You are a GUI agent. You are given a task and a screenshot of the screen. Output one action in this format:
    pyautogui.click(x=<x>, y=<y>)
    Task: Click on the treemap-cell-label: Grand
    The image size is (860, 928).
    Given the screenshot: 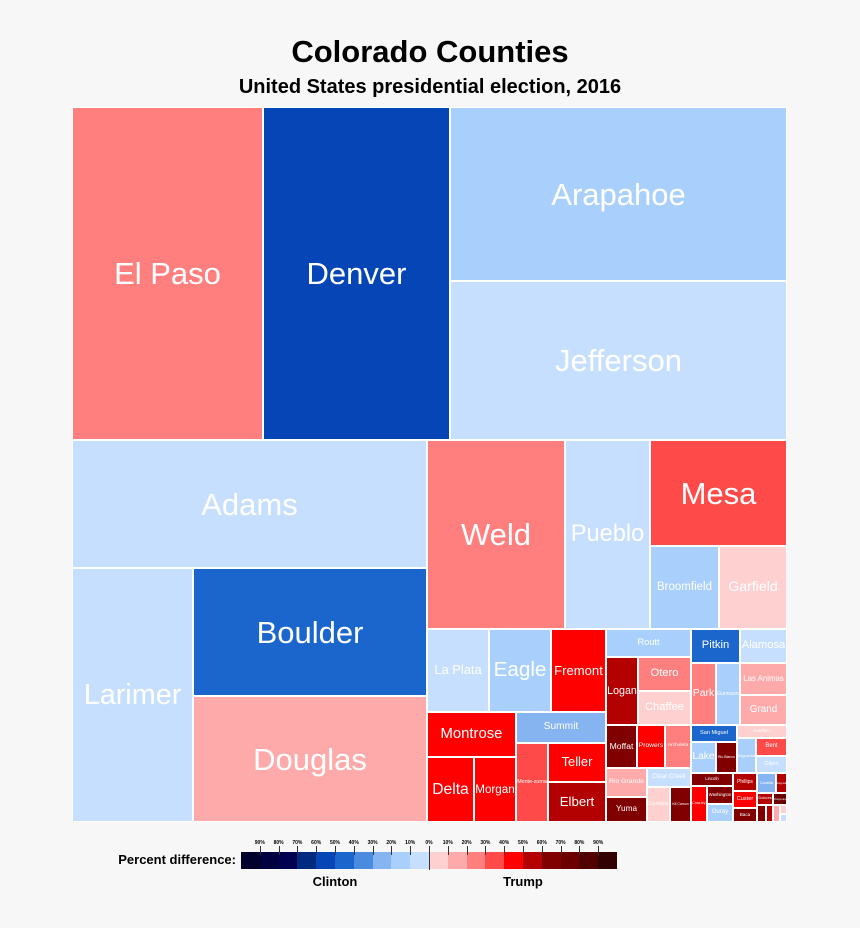 What is the action you would take?
    pyautogui.click(x=763, y=710)
    